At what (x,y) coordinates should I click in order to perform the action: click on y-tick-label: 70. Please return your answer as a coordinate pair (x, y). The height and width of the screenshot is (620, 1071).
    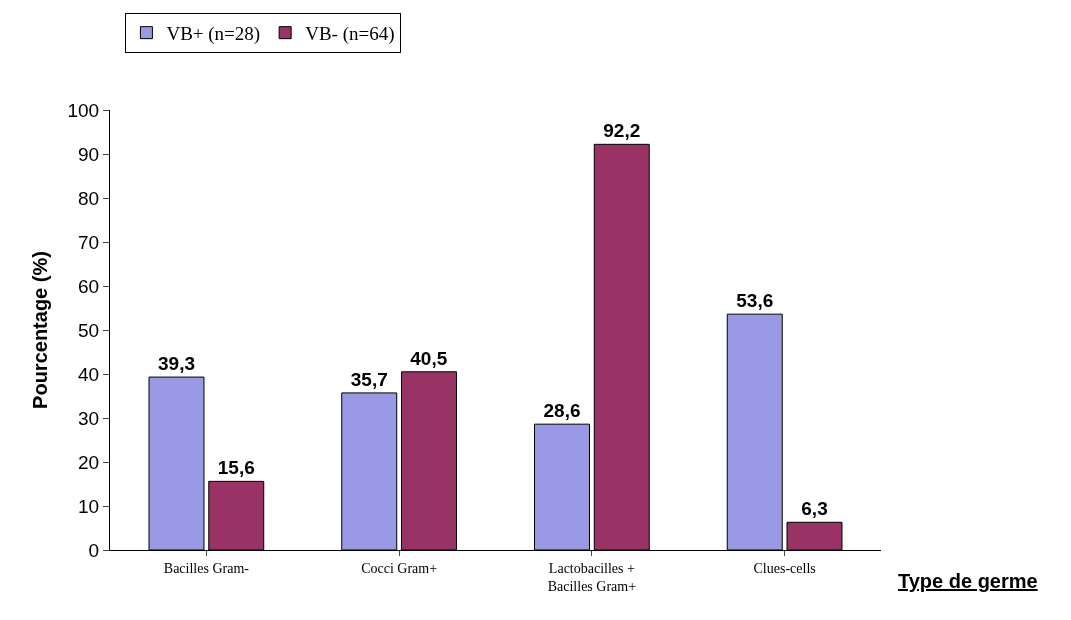
    Looking at the image, I should click on (89, 242).